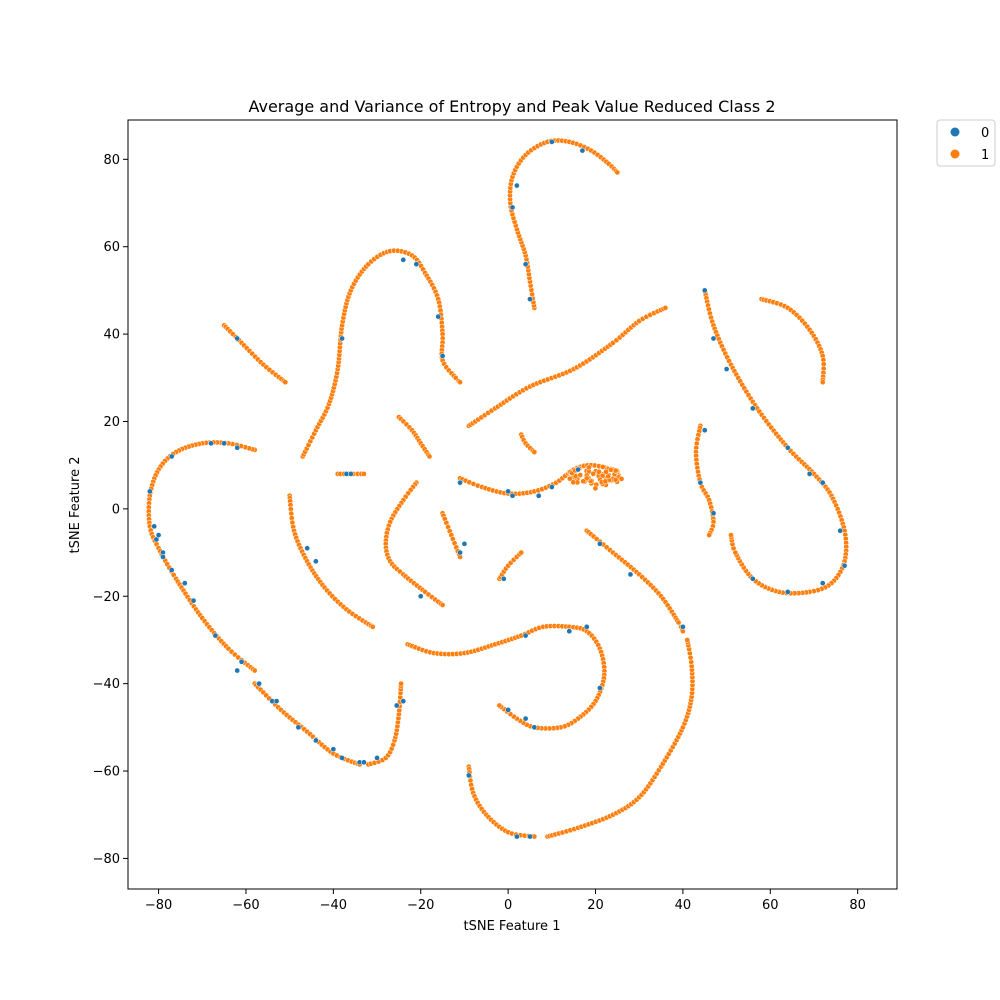  Describe the element at coordinates (106, 772) in the screenshot. I see `y-tick-label: −60` at that location.